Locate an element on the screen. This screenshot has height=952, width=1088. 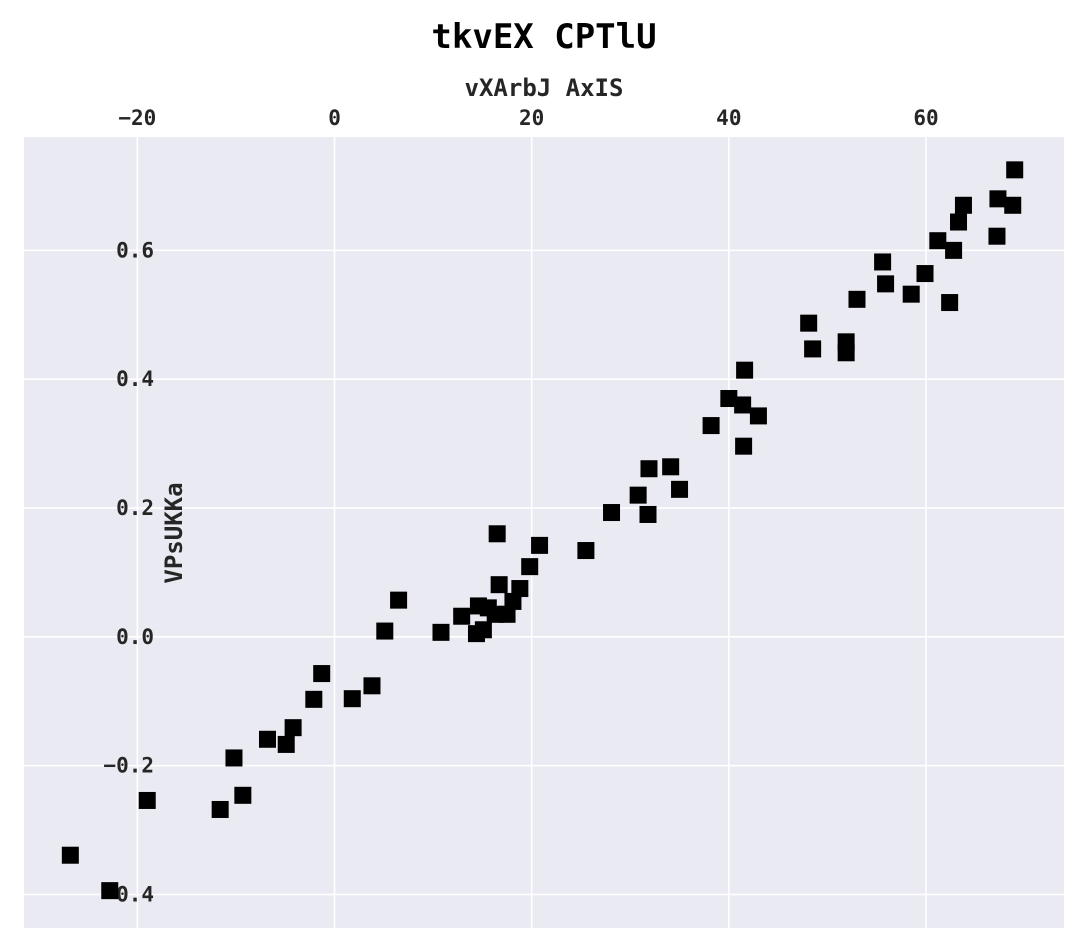
x-tick-labels: −20 0 20 40 60 is located at coordinates (528, 118).